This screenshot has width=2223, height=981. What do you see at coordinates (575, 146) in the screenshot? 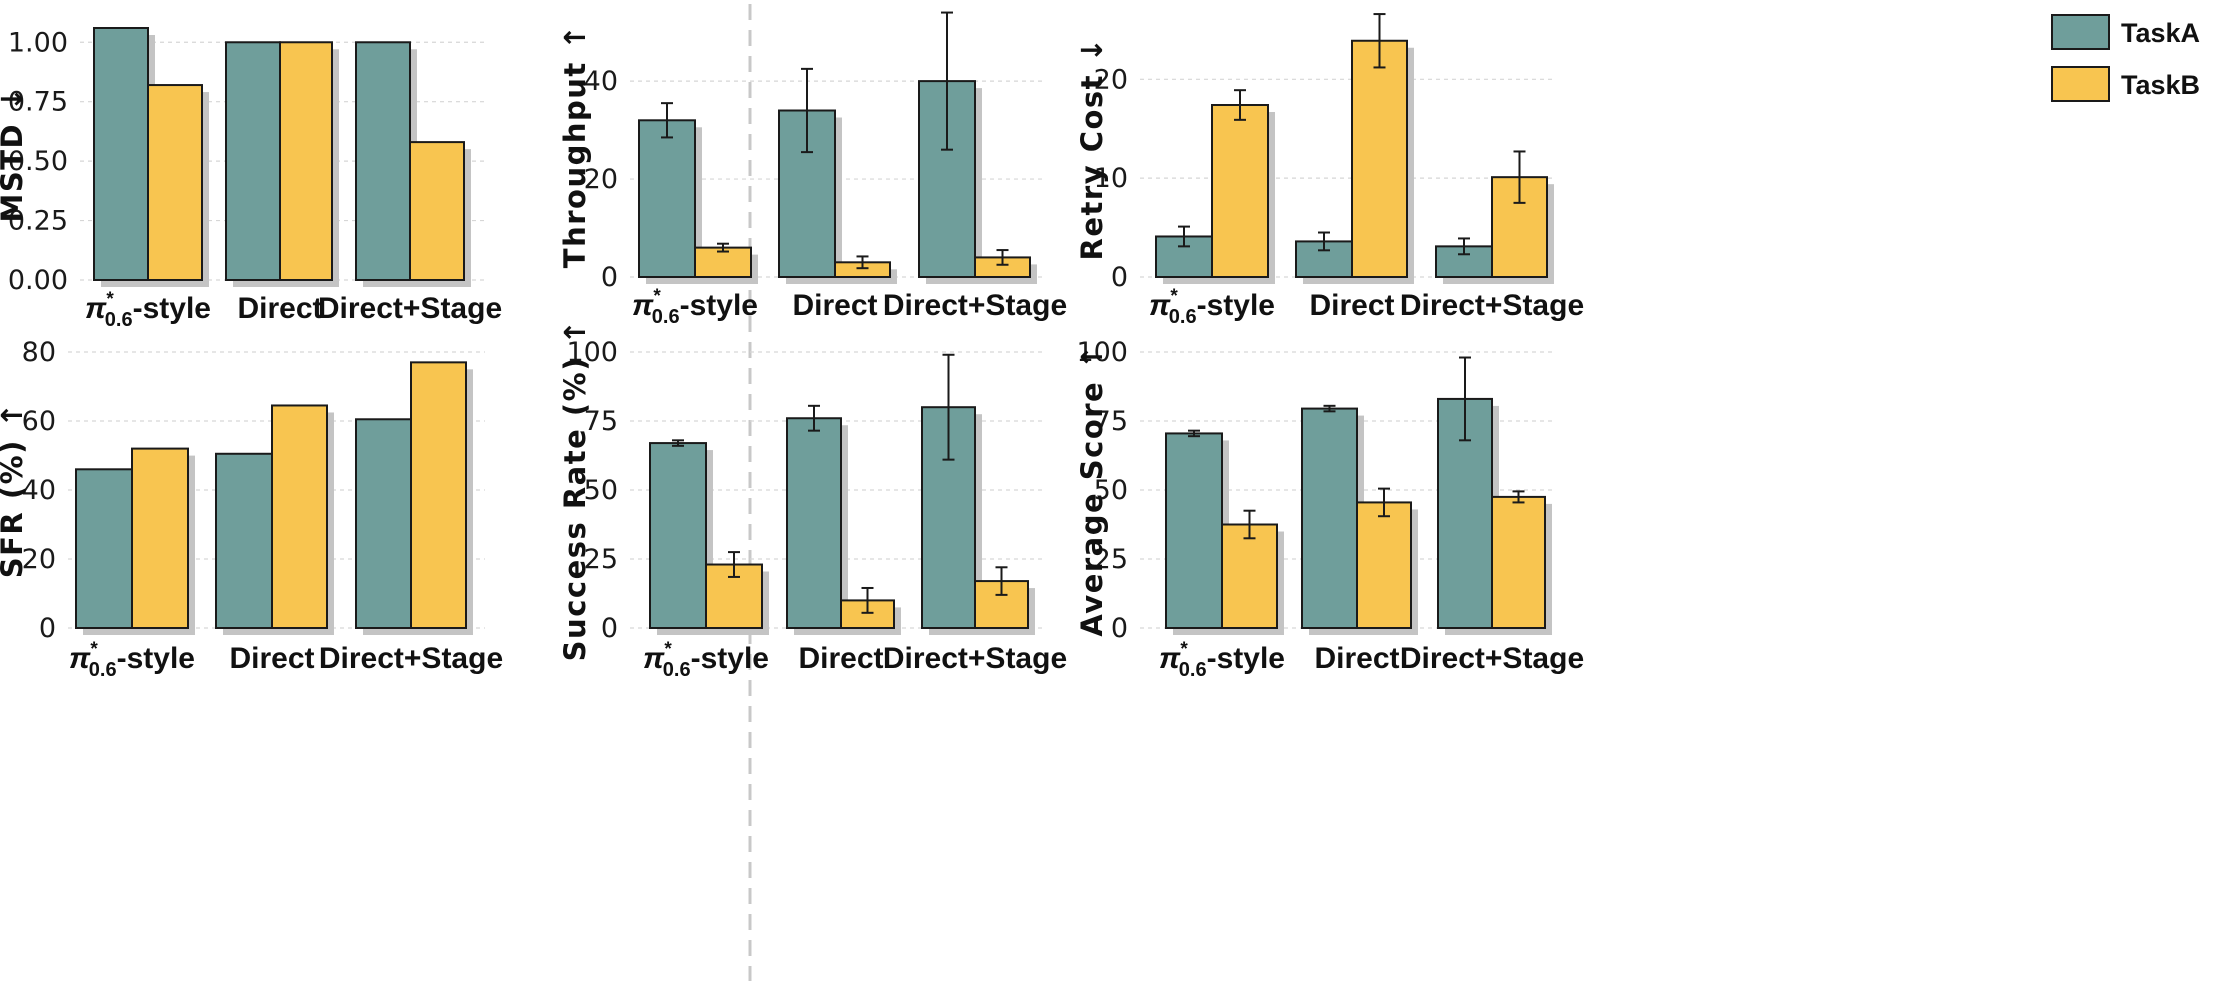
I see `y-axis-label: Throughput ↑` at bounding box center [575, 146].